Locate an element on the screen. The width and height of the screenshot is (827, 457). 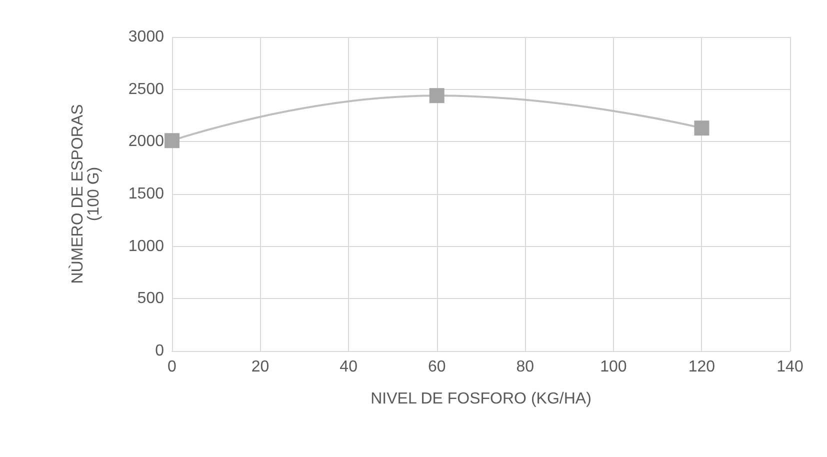
y-tick-label: 500 is located at coordinates (150, 299).